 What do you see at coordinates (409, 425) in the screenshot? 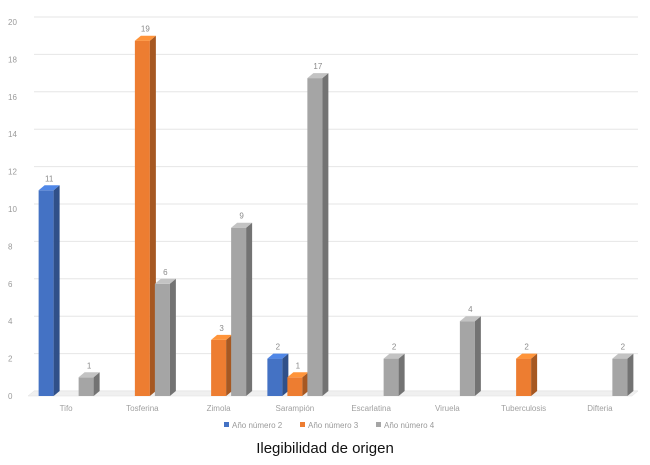
I see `legend-label: Año número 4` at bounding box center [409, 425].